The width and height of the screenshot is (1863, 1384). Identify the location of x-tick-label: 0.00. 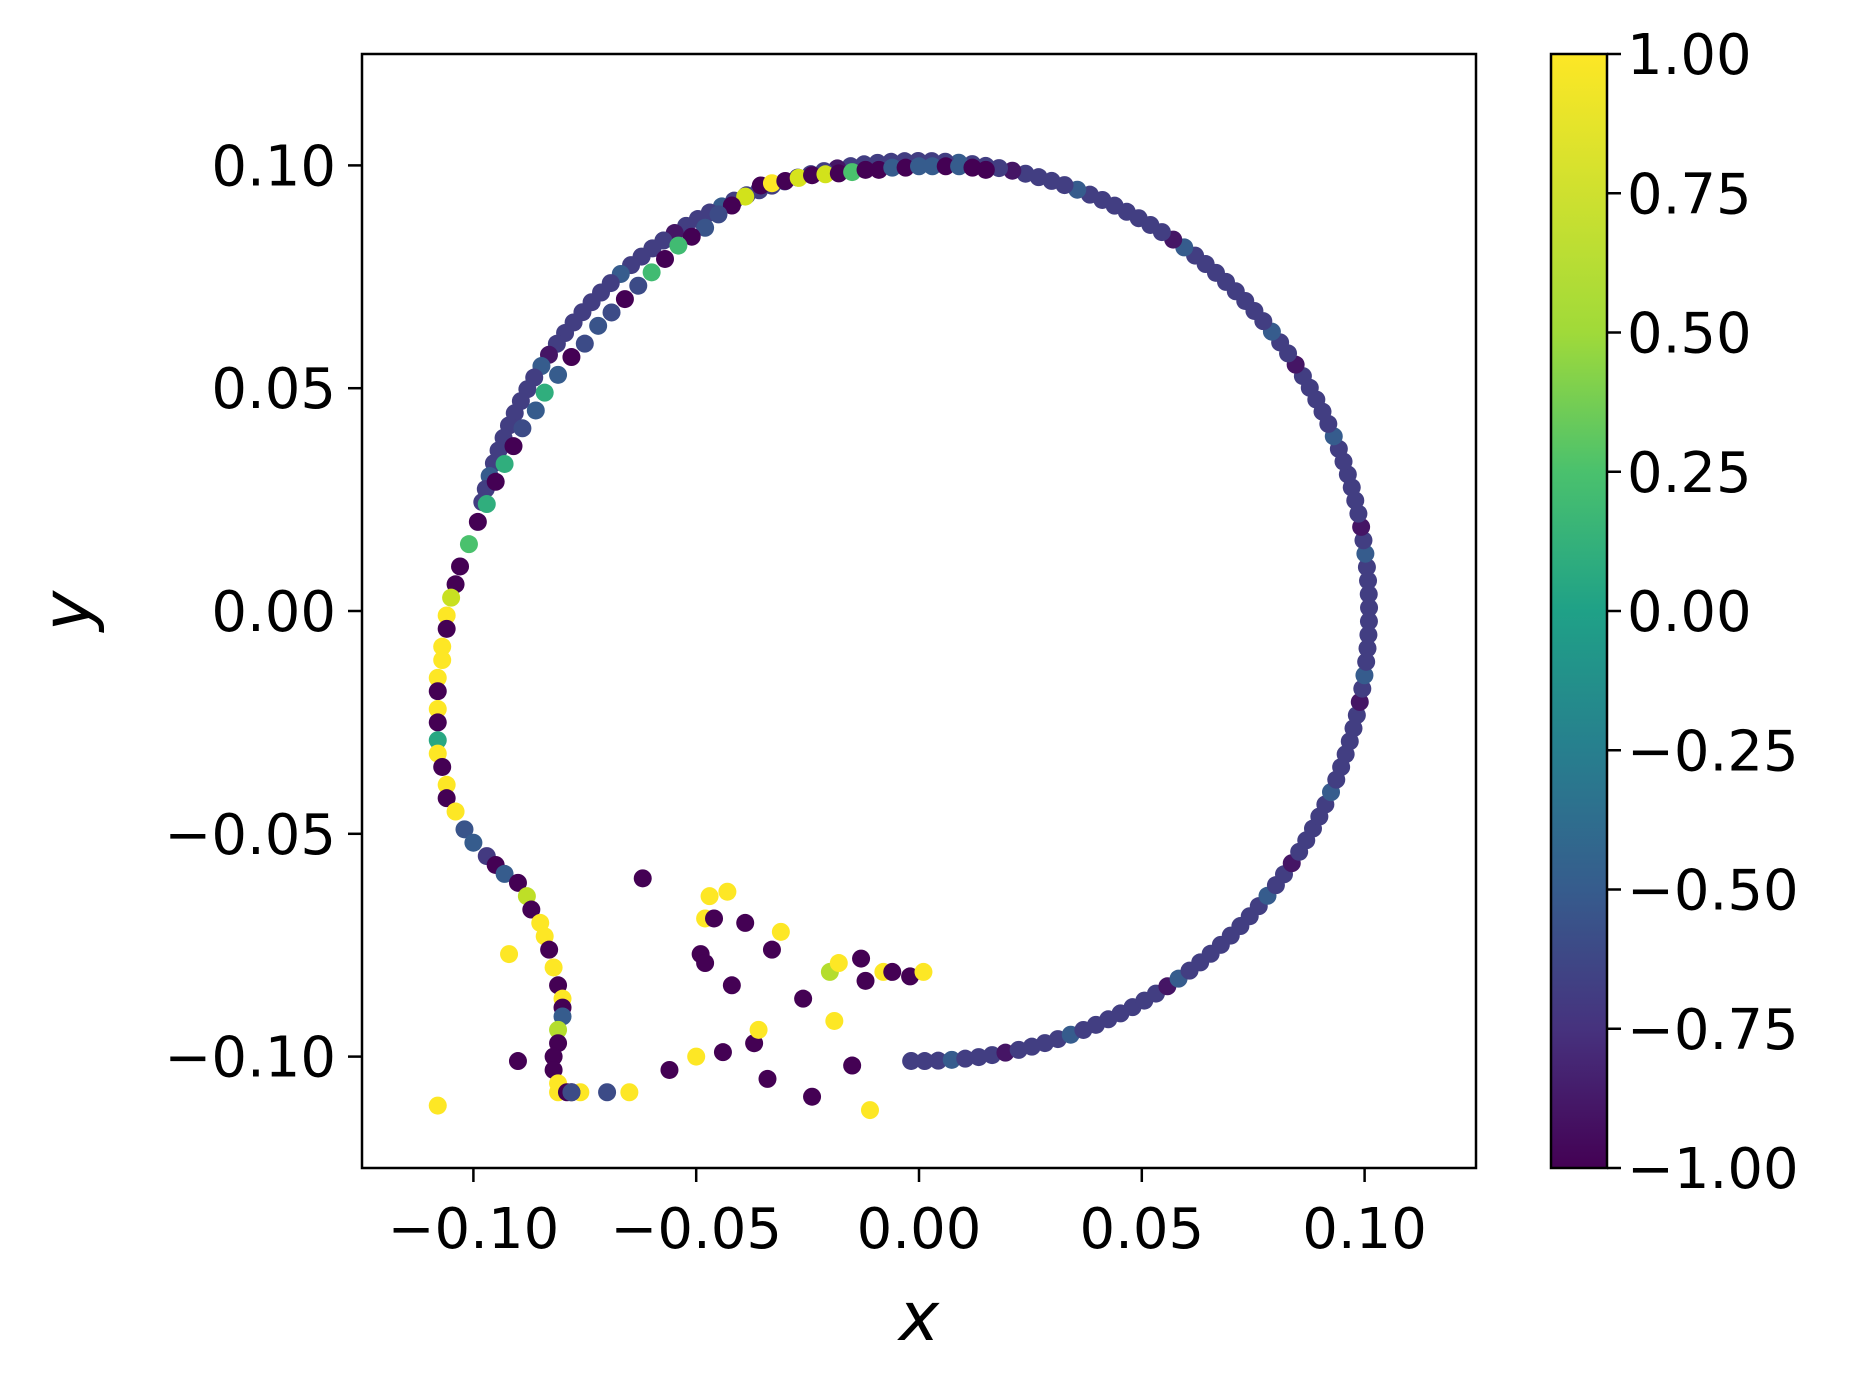
(919, 1229).